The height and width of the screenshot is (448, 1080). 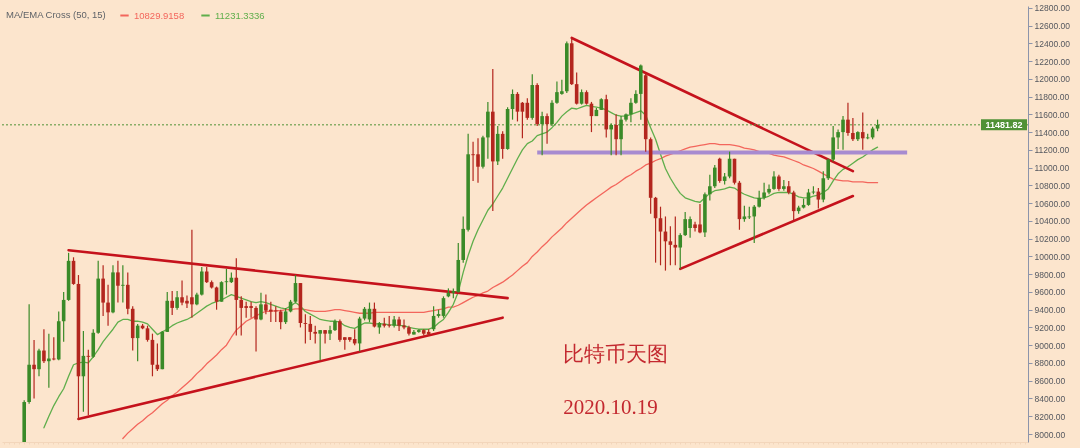 I want to click on legend-label: 10829.9158, so click(x=159, y=15).